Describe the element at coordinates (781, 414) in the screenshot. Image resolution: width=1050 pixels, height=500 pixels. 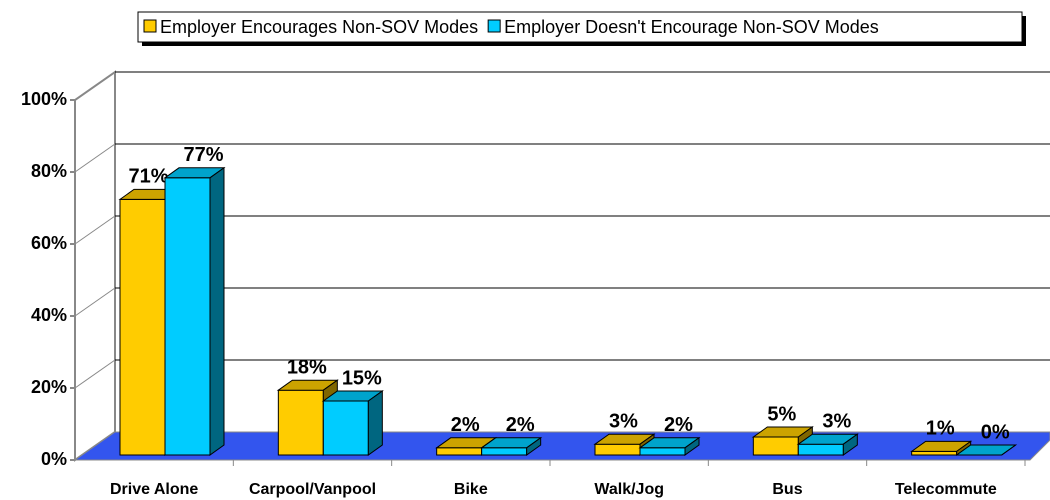
I see `value-label: 5%` at that location.